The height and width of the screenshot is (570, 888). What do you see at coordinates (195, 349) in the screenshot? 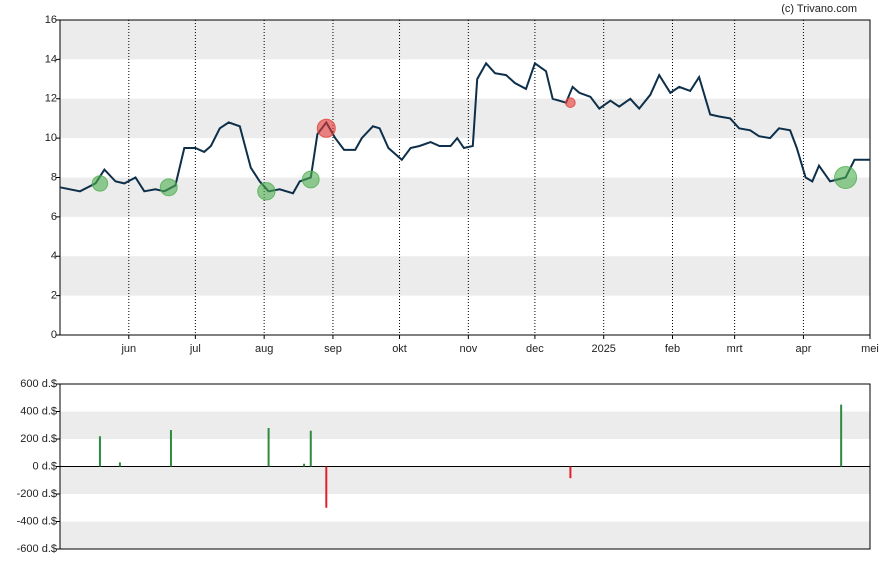
I see `x-tick-label: jul` at bounding box center [195, 349].